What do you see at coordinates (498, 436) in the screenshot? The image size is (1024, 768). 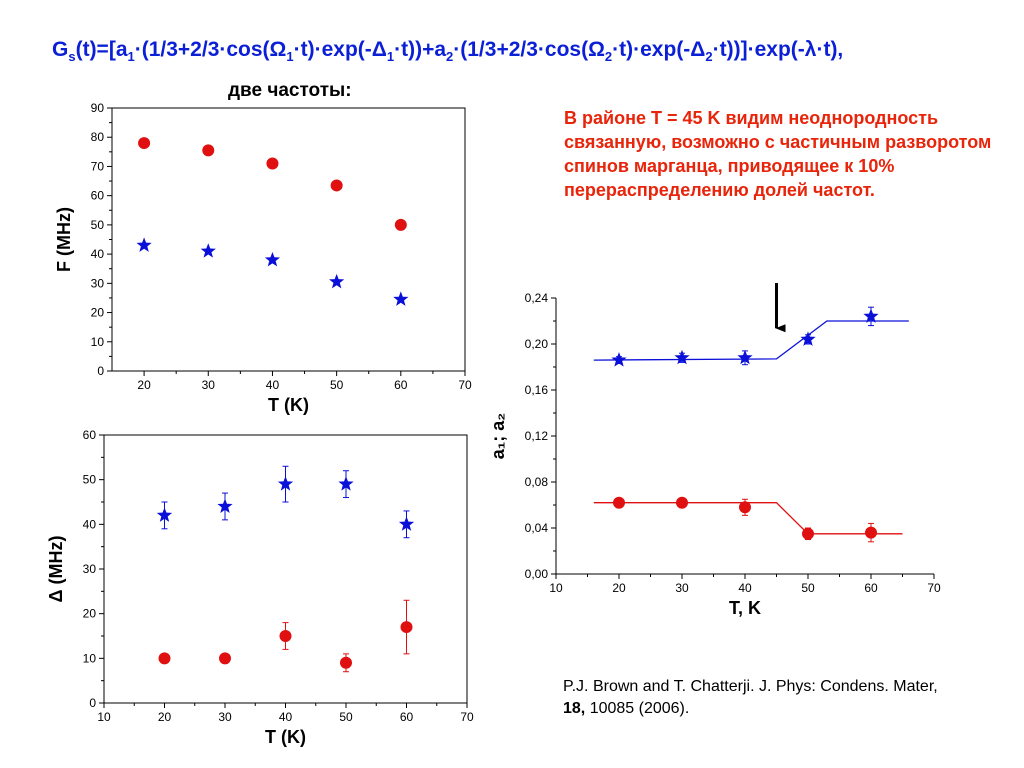 I see `y-axis-label: a₁; a₂` at bounding box center [498, 436].